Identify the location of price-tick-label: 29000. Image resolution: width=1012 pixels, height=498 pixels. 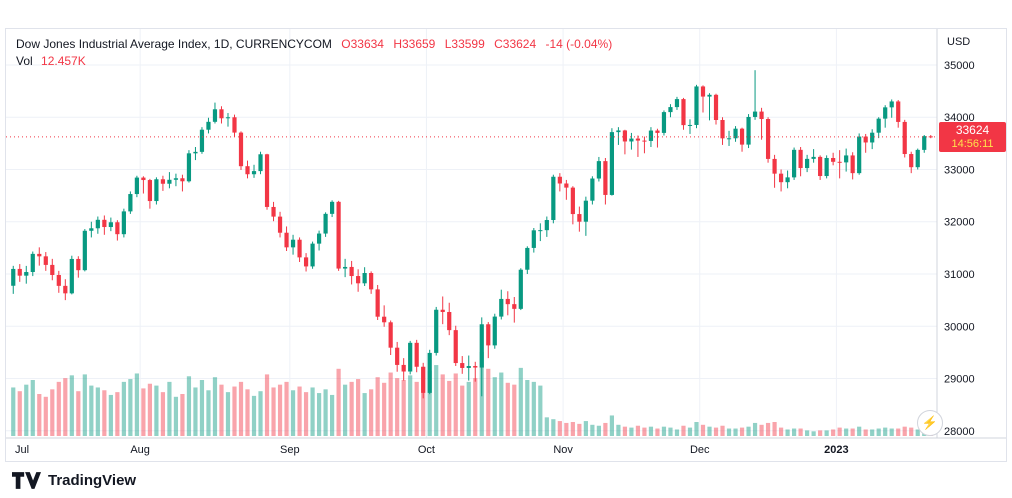
(959, 380).